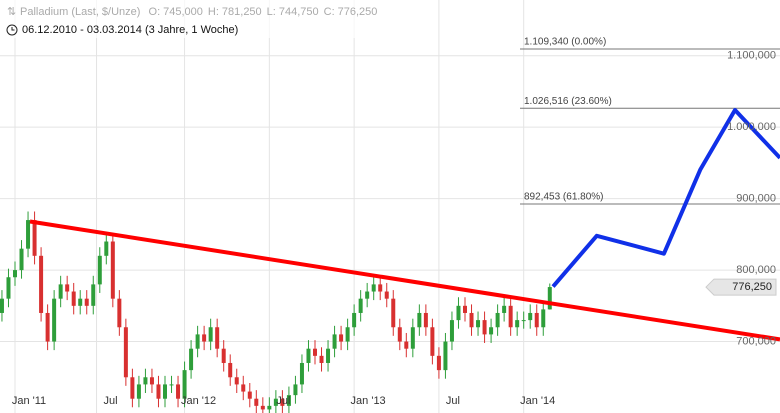 The width and height of the screenshot is (780, 413). I want to click on y-tick-label: 900,000, so click(756, 199).